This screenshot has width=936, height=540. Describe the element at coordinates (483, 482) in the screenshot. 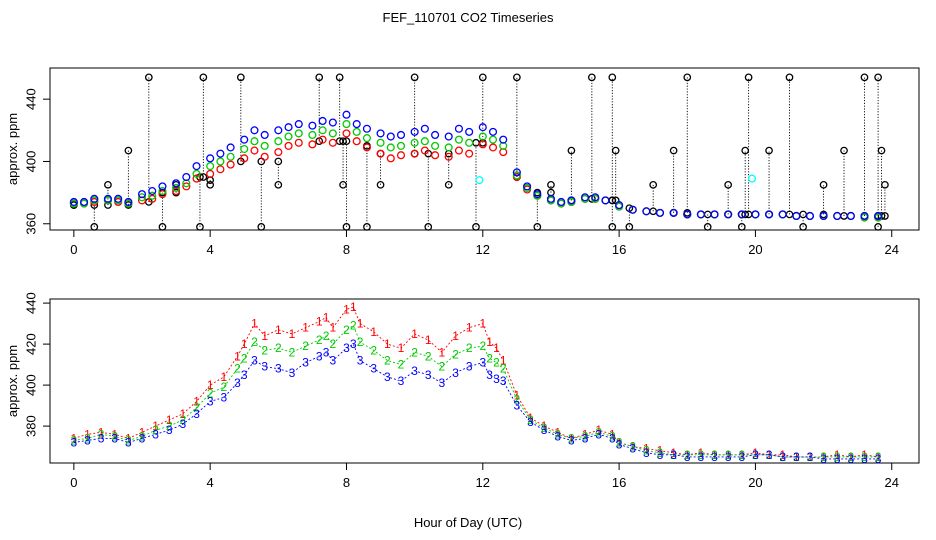

I see `bottom-x-tick-label: 12` at that location.